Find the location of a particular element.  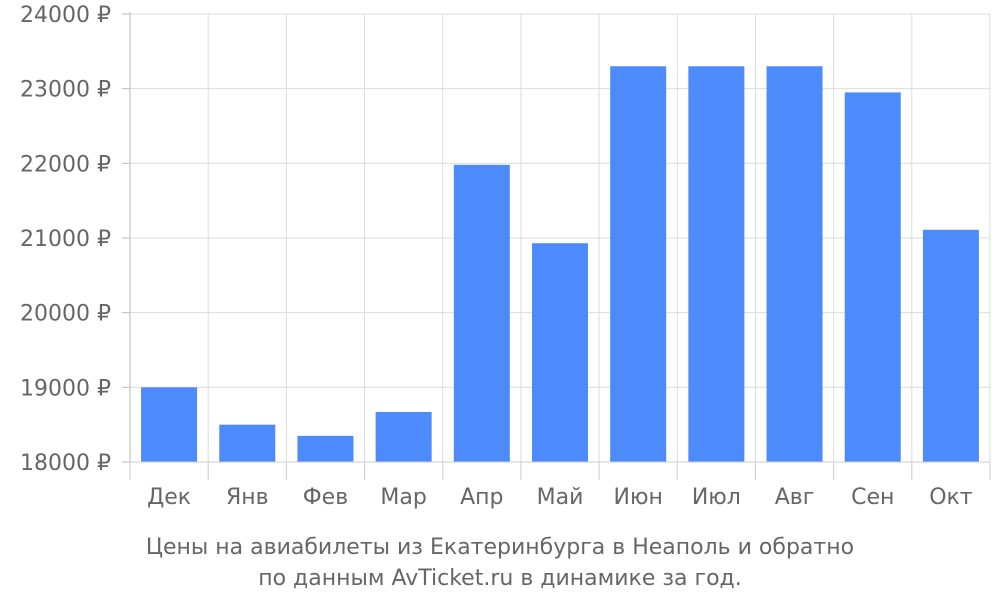

x-tick-label: Окт is located at coordinates (951, 497).